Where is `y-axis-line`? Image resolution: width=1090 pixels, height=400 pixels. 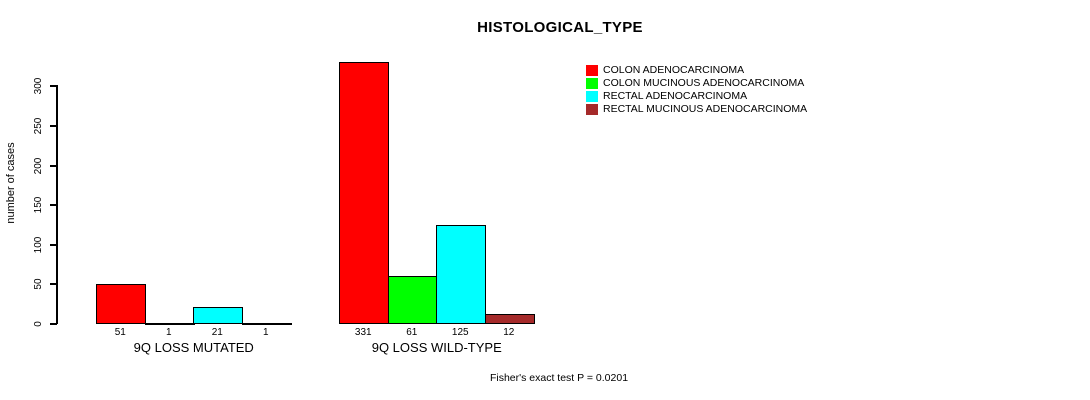 y-axis-line is located at coordinates (57, 204).